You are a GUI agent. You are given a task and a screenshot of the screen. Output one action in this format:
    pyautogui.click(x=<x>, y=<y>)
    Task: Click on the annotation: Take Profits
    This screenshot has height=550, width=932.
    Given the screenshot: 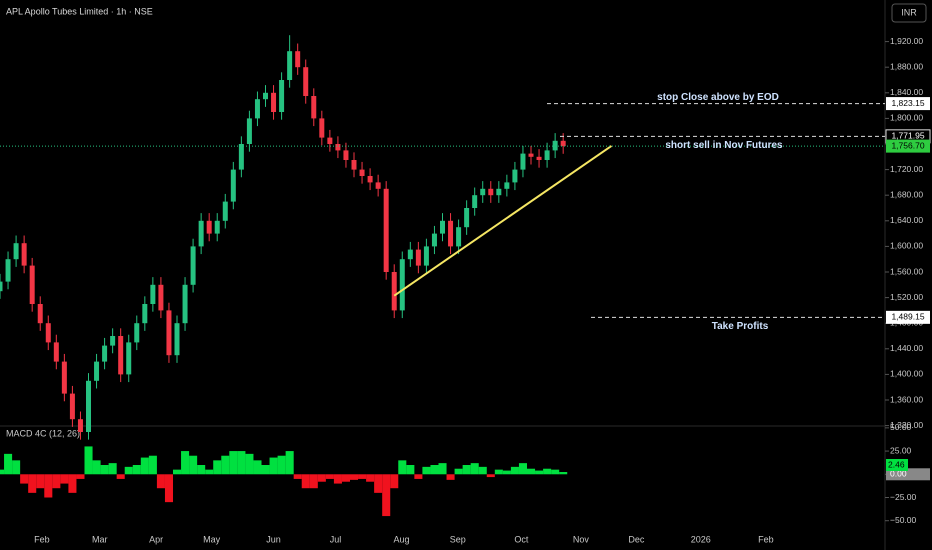 What is the action you would take?
    pyautogui.click(x=740, y=326)
    